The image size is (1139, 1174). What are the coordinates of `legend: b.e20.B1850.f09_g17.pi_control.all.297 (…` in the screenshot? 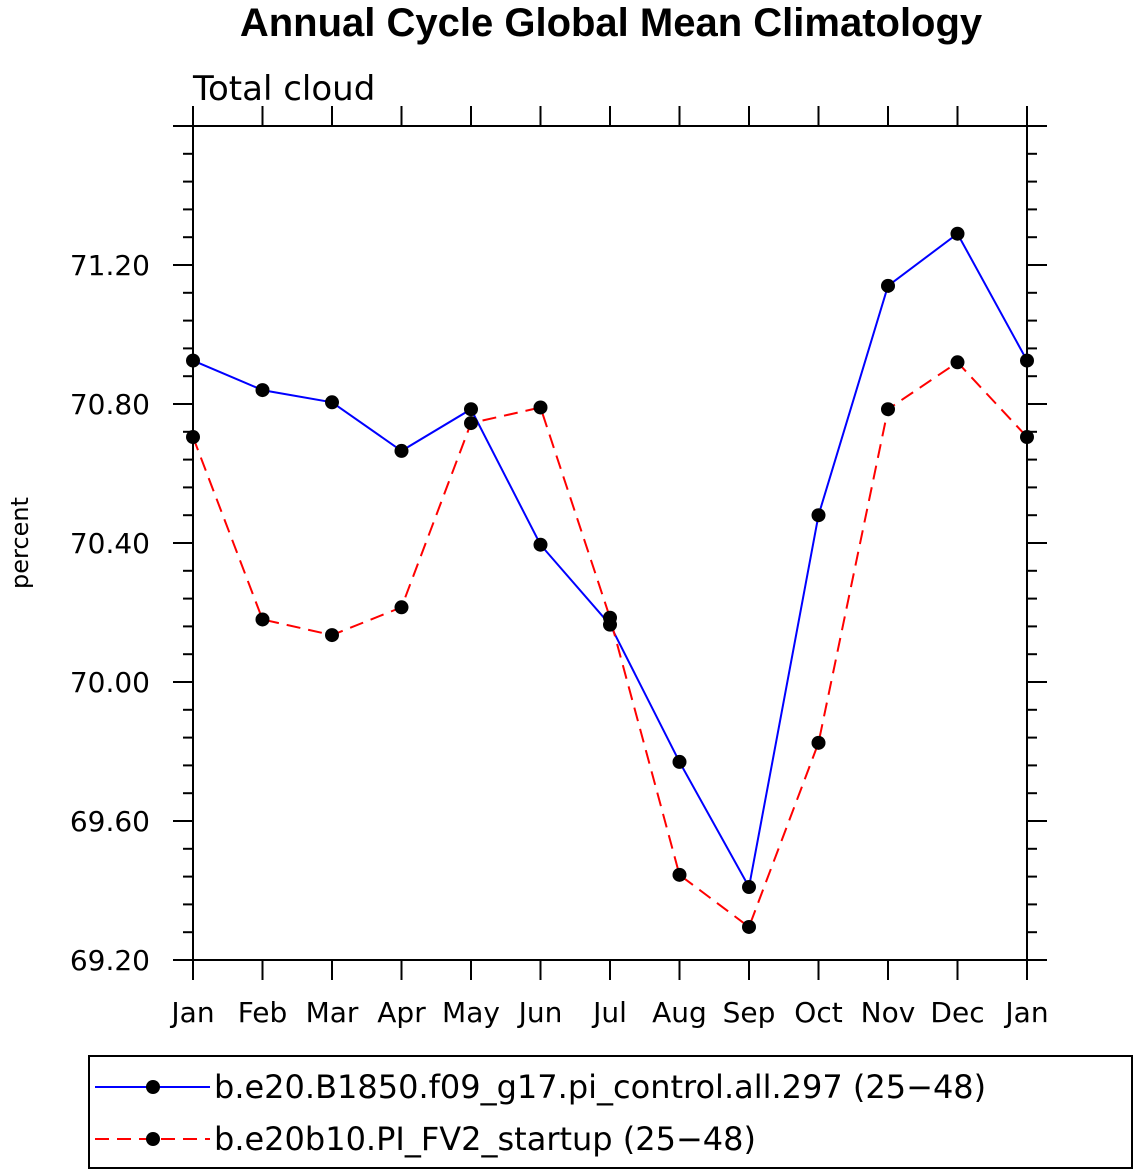 It's located at (610, 1112).